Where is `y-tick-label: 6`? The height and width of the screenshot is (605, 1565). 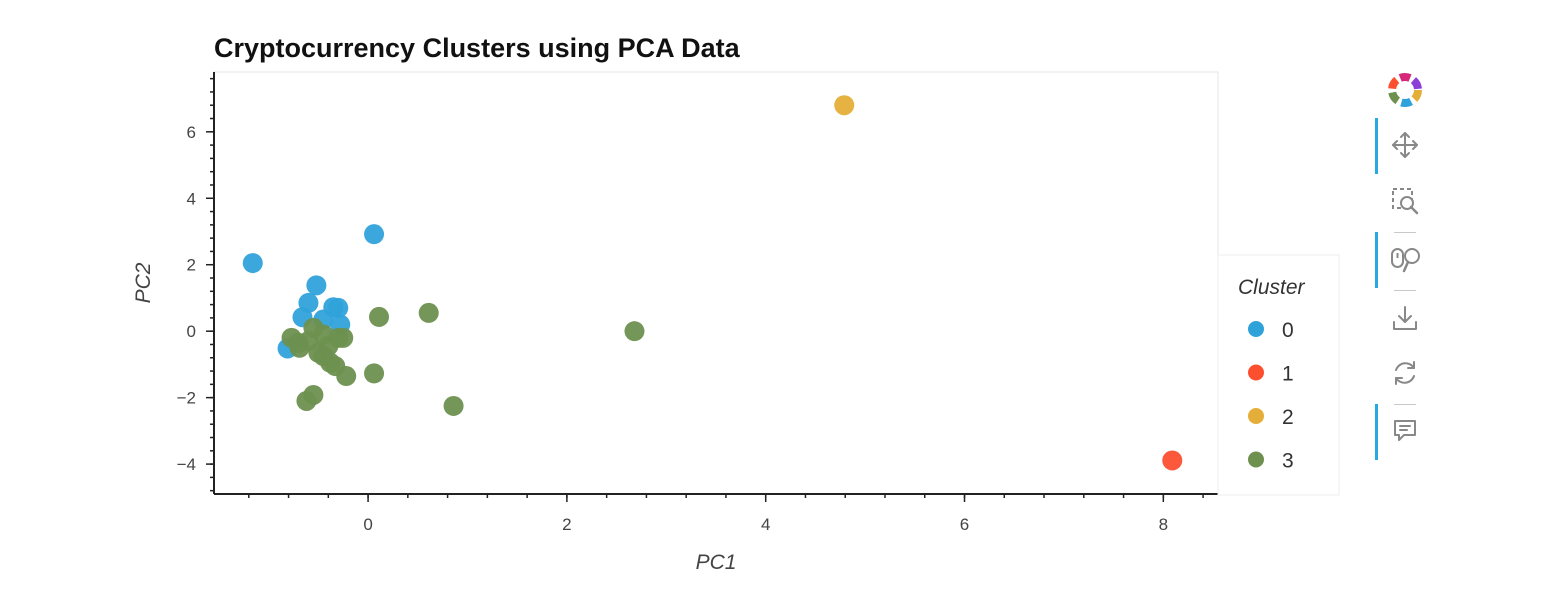 y-tick-label: 6 is located at coordinates (191, 132).